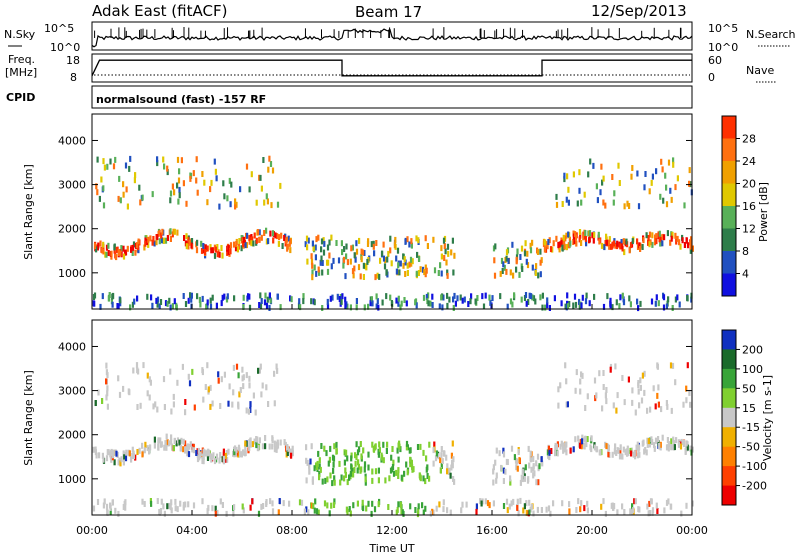 This screenshot has height=554, width=800. What do you see at coordinates (72, 185) in the screenshot?
I see `y-tick-label: 3000` at bounding box center [72, 185].